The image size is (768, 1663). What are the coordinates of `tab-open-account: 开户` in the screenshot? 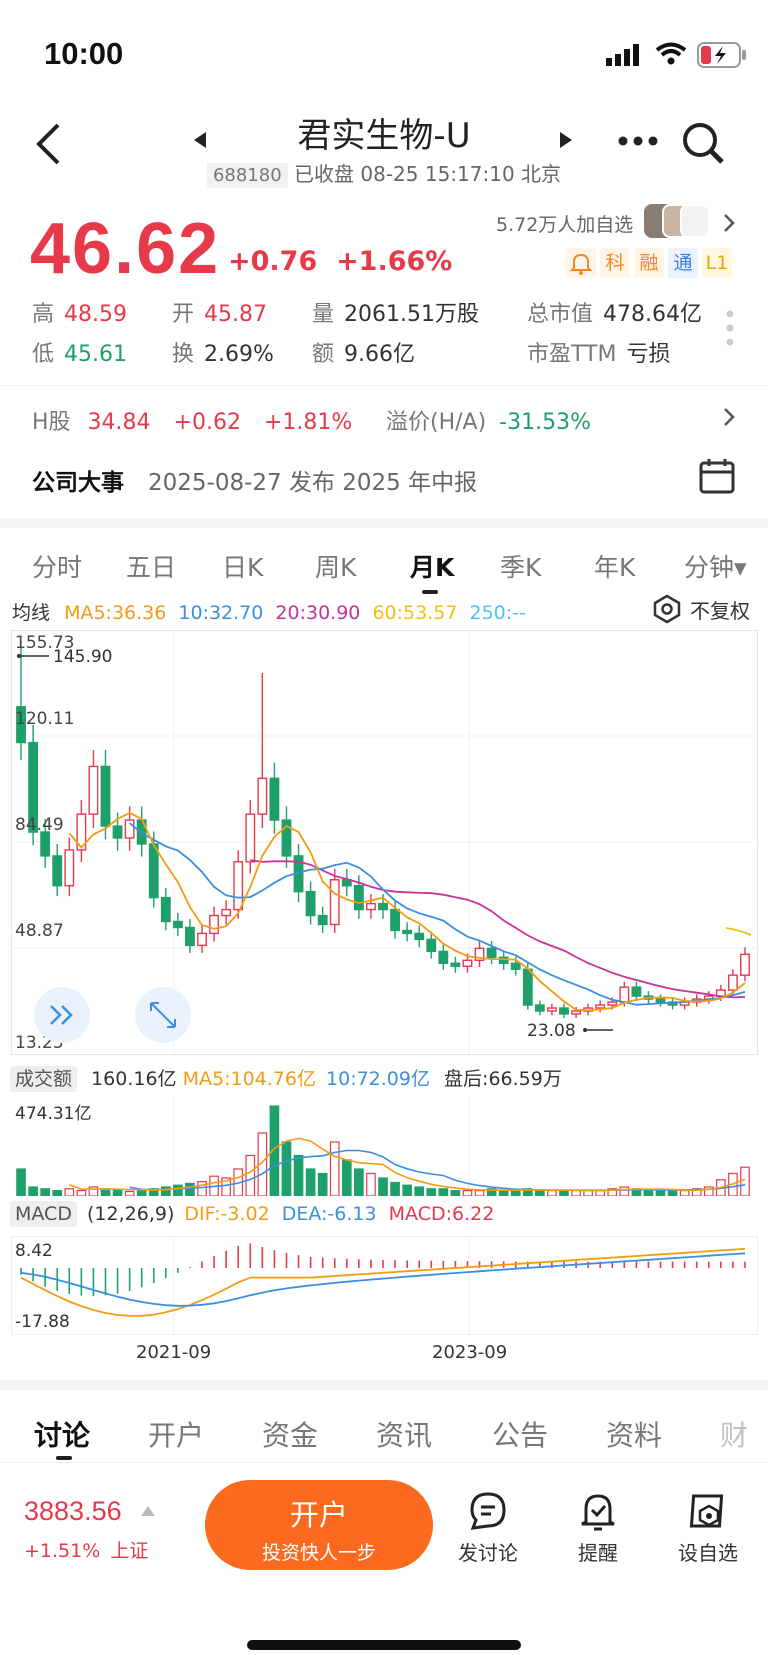 It's located at (176, 1435).